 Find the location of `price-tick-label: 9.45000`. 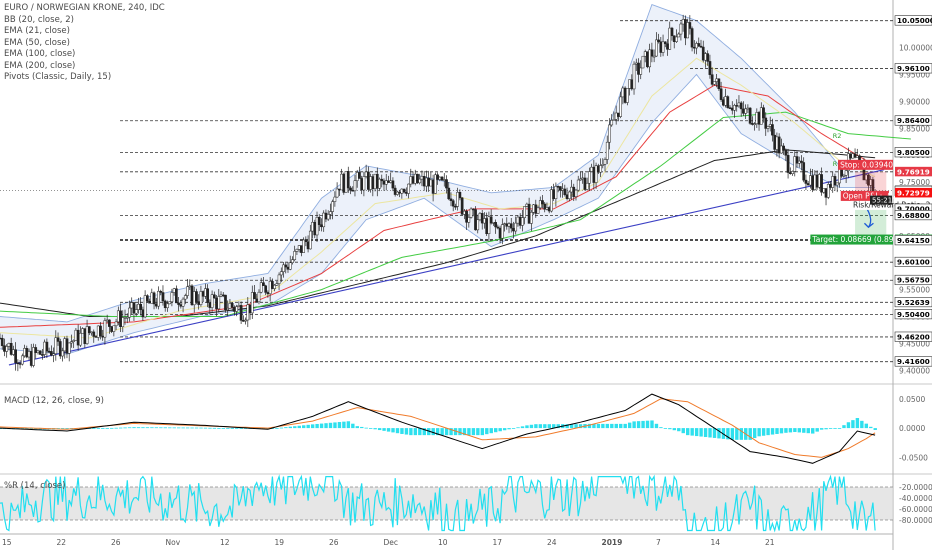

price-tick-label: 9.45000 is located at coordinates (914, 343).